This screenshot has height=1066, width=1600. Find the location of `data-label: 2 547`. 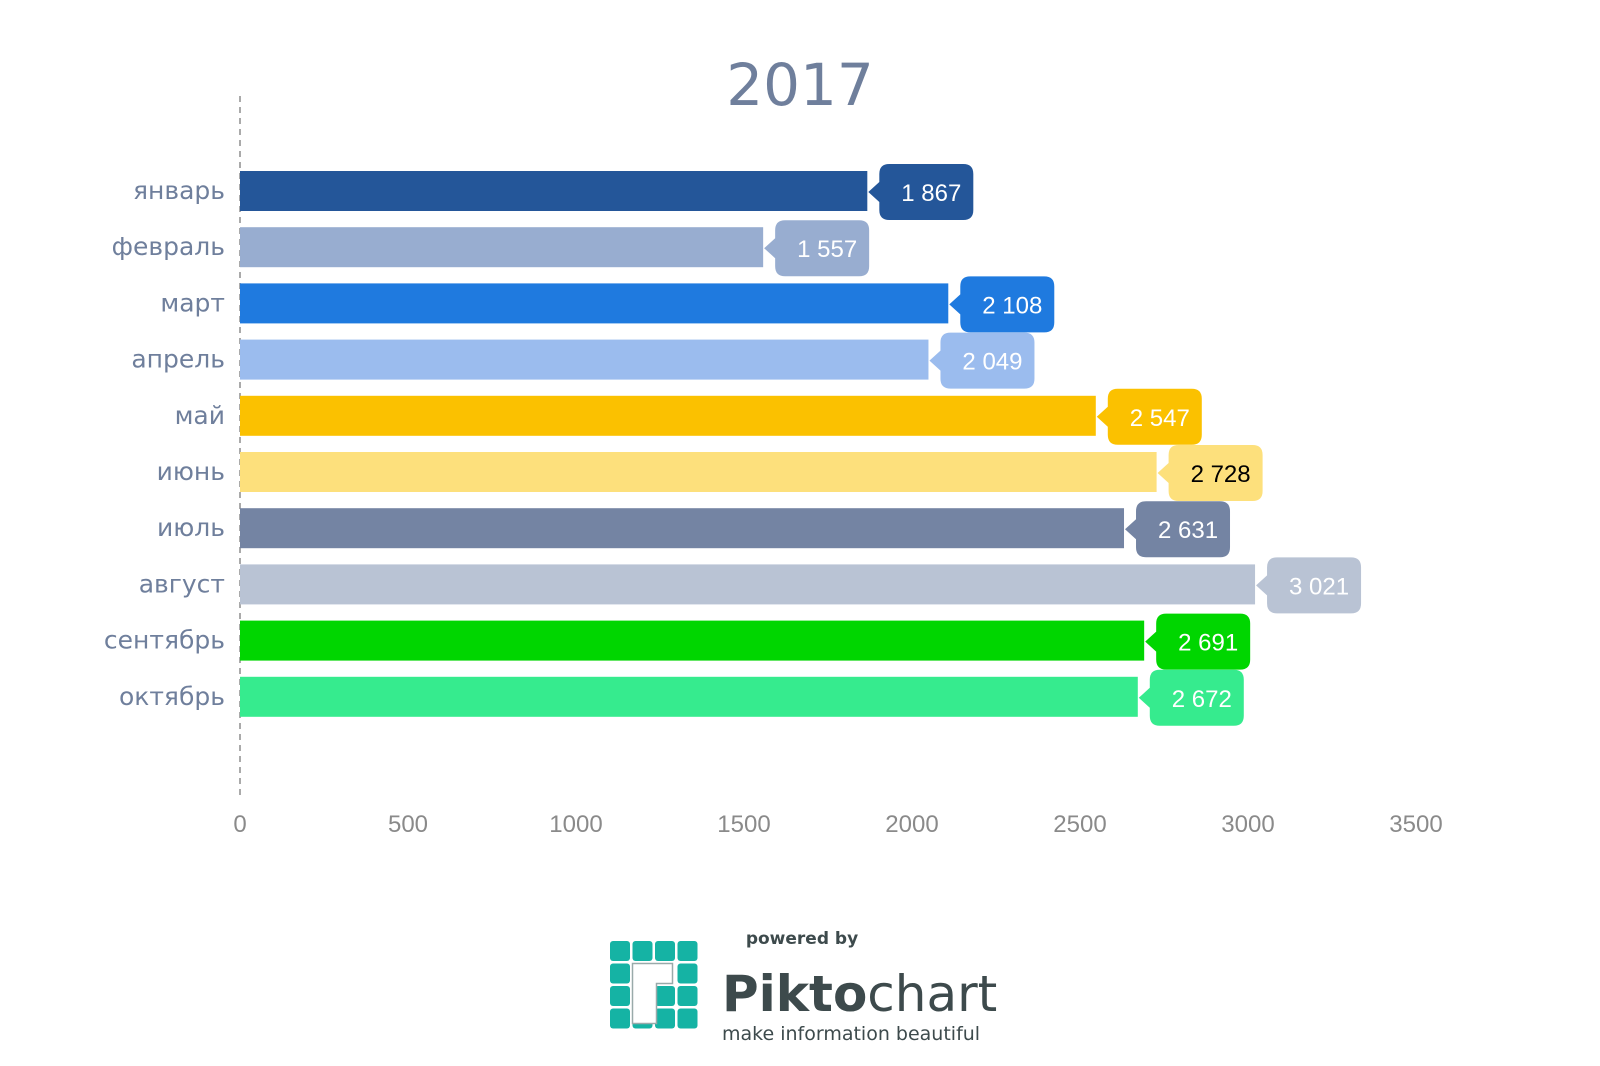

data-label: 2 547 is located at coordinates (1160, 418).